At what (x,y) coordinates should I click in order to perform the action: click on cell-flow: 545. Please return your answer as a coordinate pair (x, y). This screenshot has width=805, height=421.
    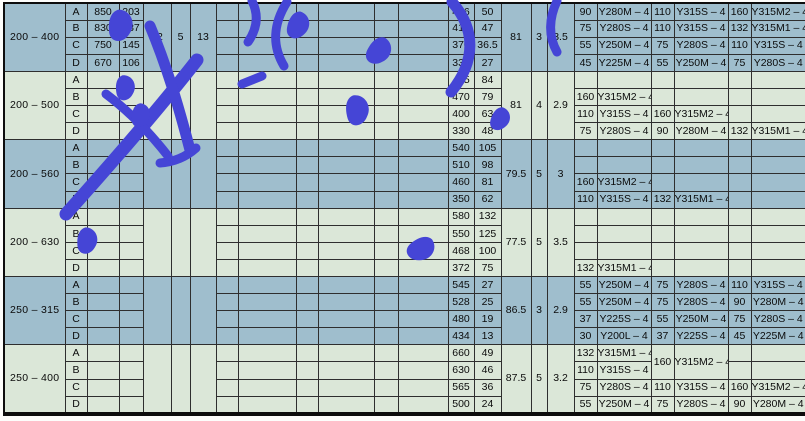
    Looking at the image, I should click on (461, 285).